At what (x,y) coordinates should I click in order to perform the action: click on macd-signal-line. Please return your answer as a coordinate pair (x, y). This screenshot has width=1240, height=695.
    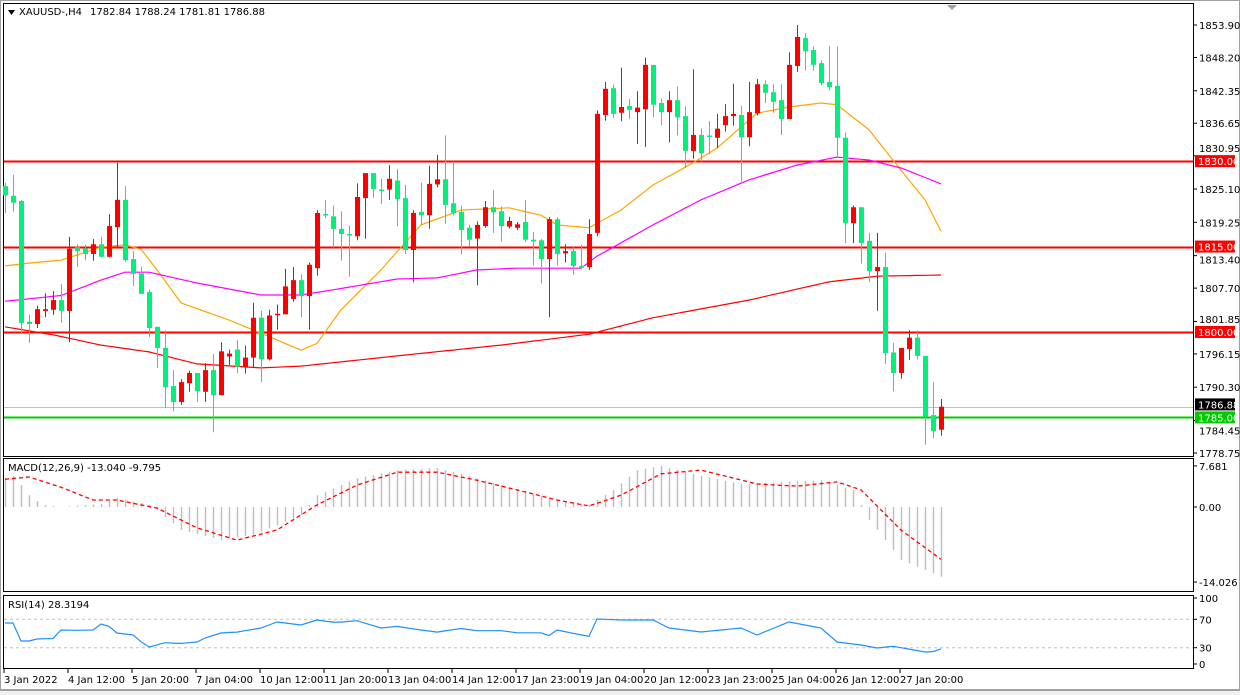
    Looking at the image, I should click on (473, 514).